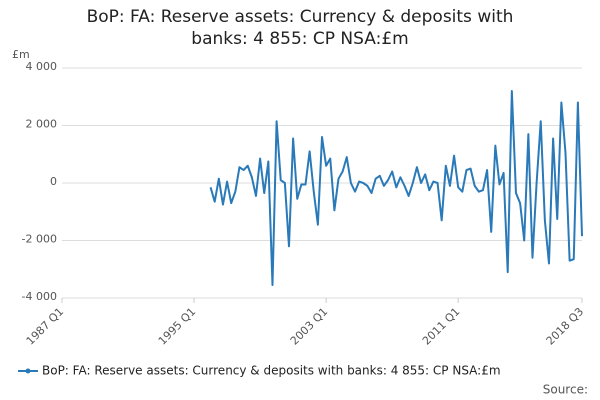 This screenshot has width=600, height=400. I want to click on x-tick-label: 1995 Q1, so click(177, 326).